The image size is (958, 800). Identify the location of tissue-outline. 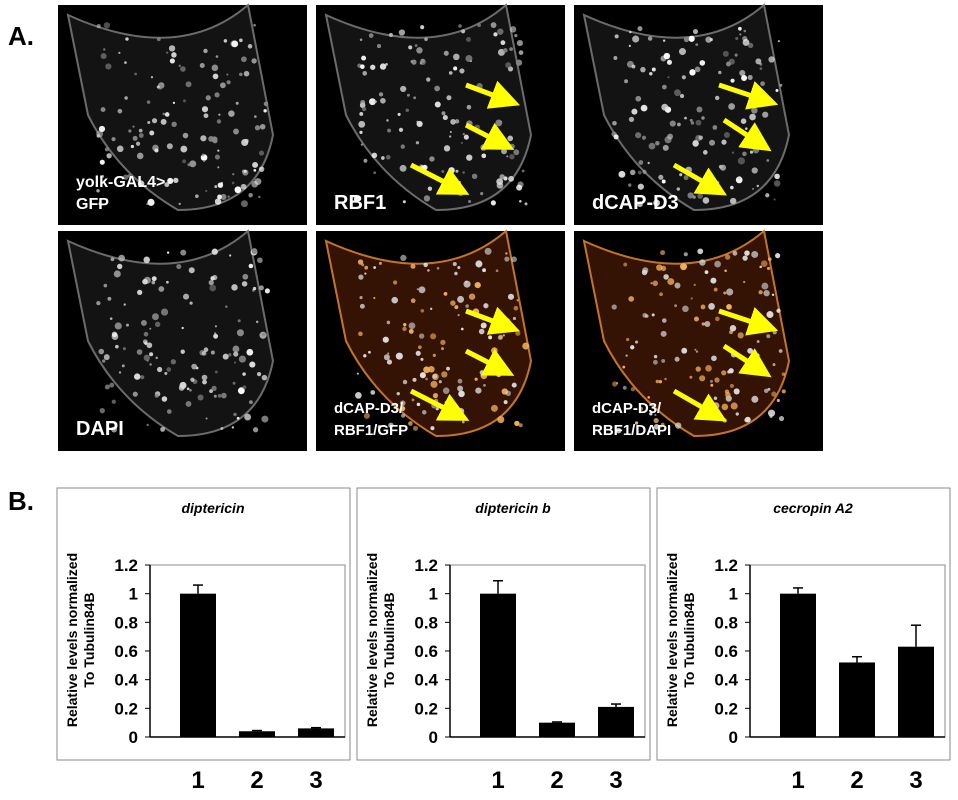
(686, 333).